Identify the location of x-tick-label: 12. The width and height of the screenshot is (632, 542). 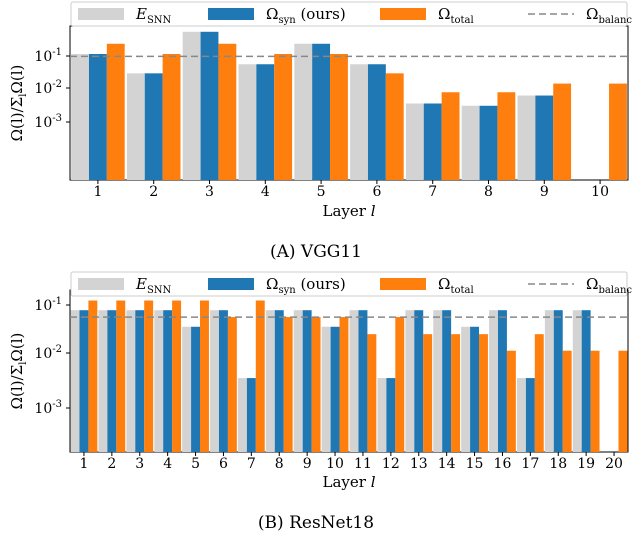
(391, 464).